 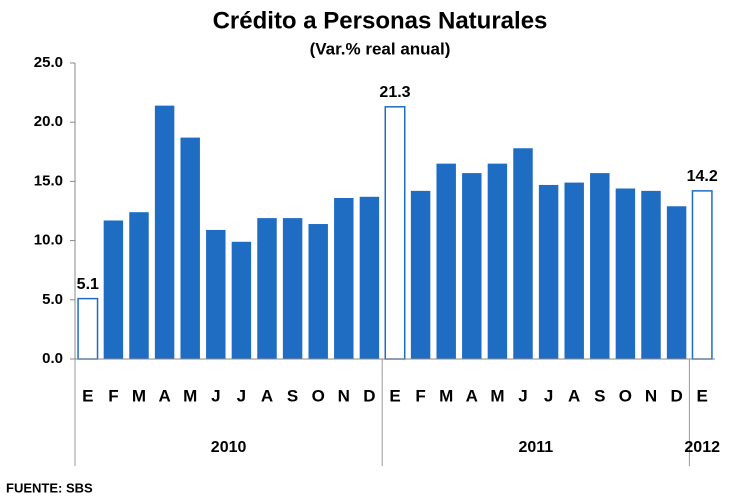 What do you see at coordinates (52, 358) in the screenshot?
I see `y-tick-label: 0.0` at bounding box center [52, 358].